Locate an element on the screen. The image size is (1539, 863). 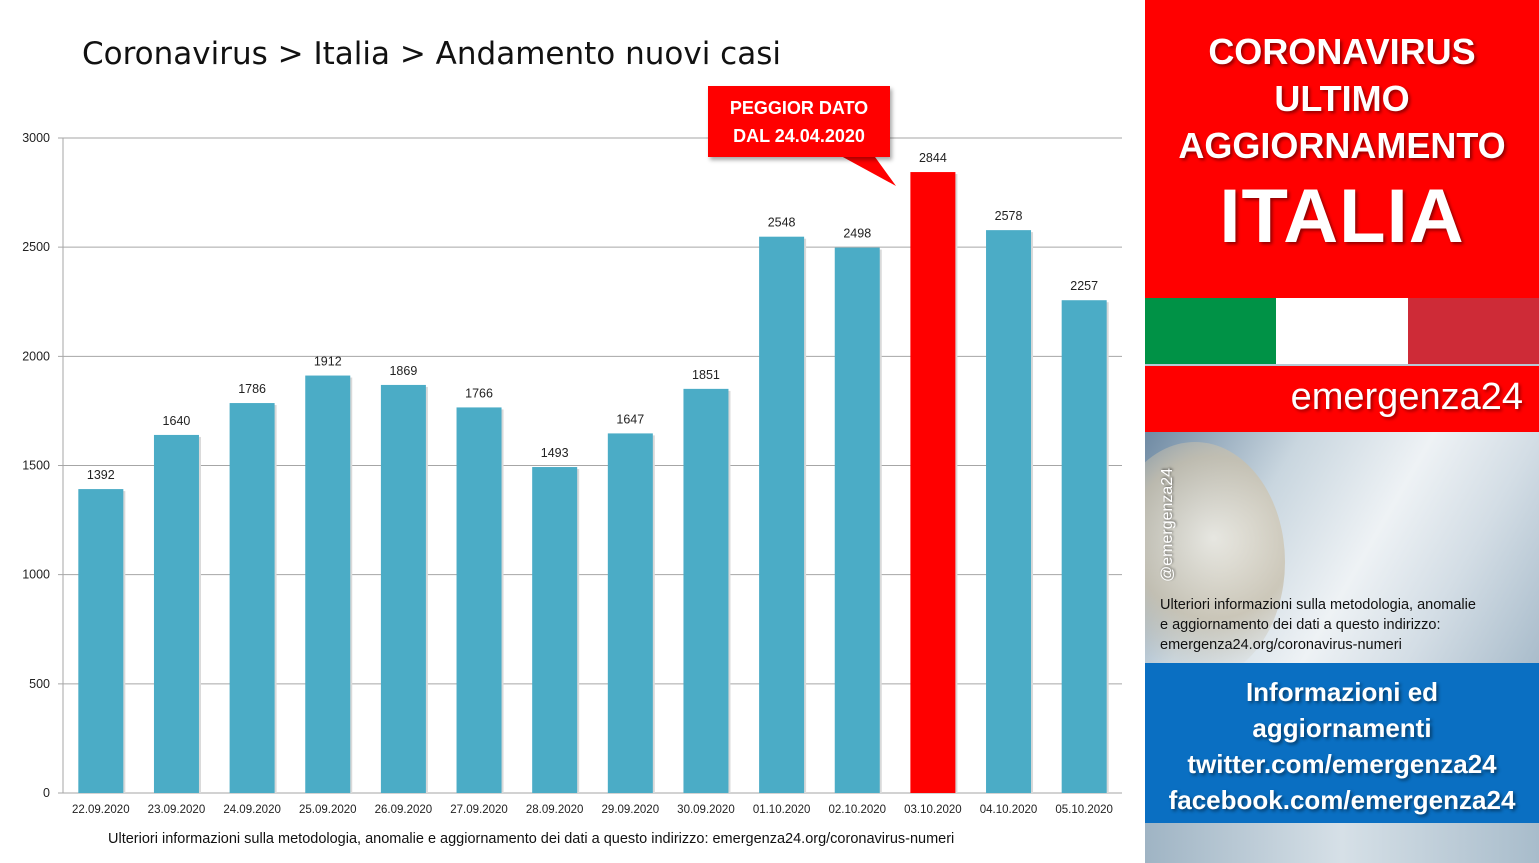
x-tick-label: 05.10.2020 is located at coordinates (1084, 810).